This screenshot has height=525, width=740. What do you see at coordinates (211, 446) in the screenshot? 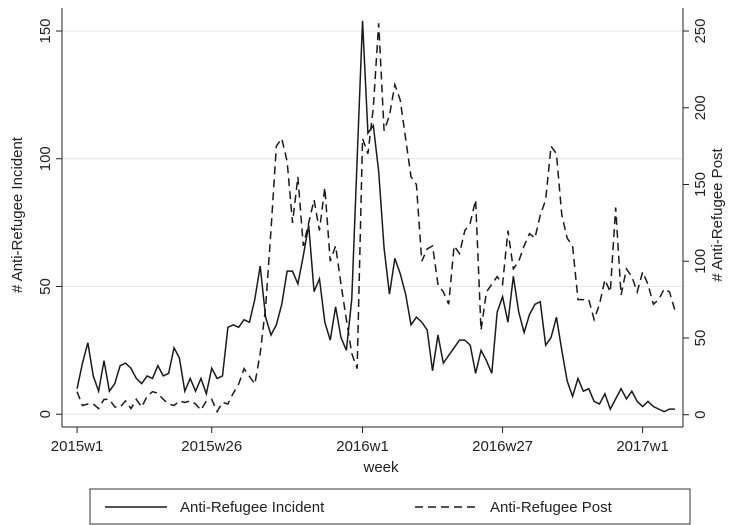
I see `x-tick-label: 2015w26` at bounding box center [211, 446].